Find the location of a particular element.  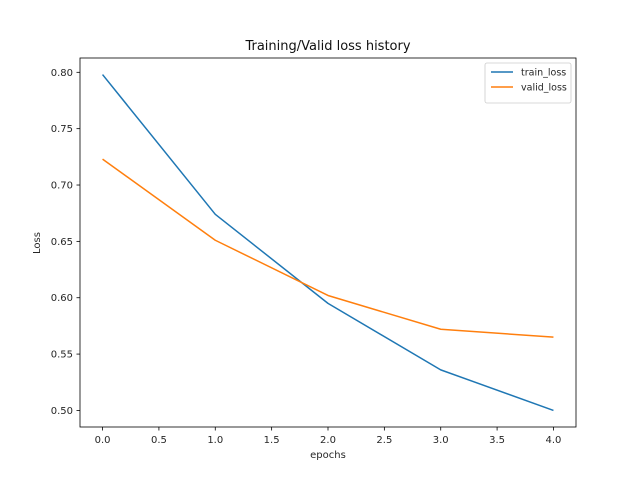

y-tick-label: 0.70 is located at coordinates (62, 186).